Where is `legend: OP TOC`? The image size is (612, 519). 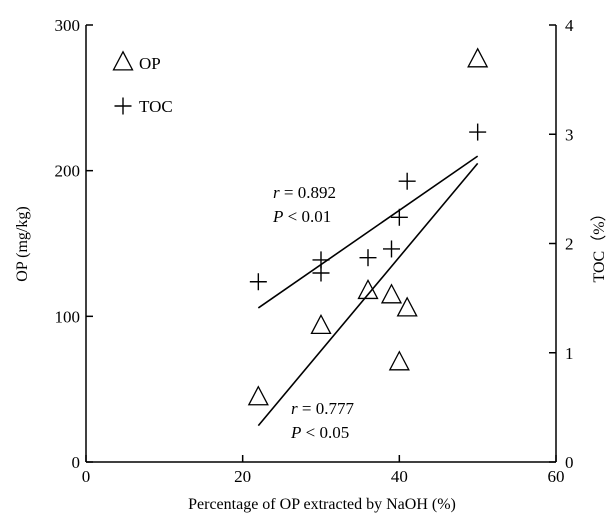 legend: OP TOC is located at coordinates (142, 83).